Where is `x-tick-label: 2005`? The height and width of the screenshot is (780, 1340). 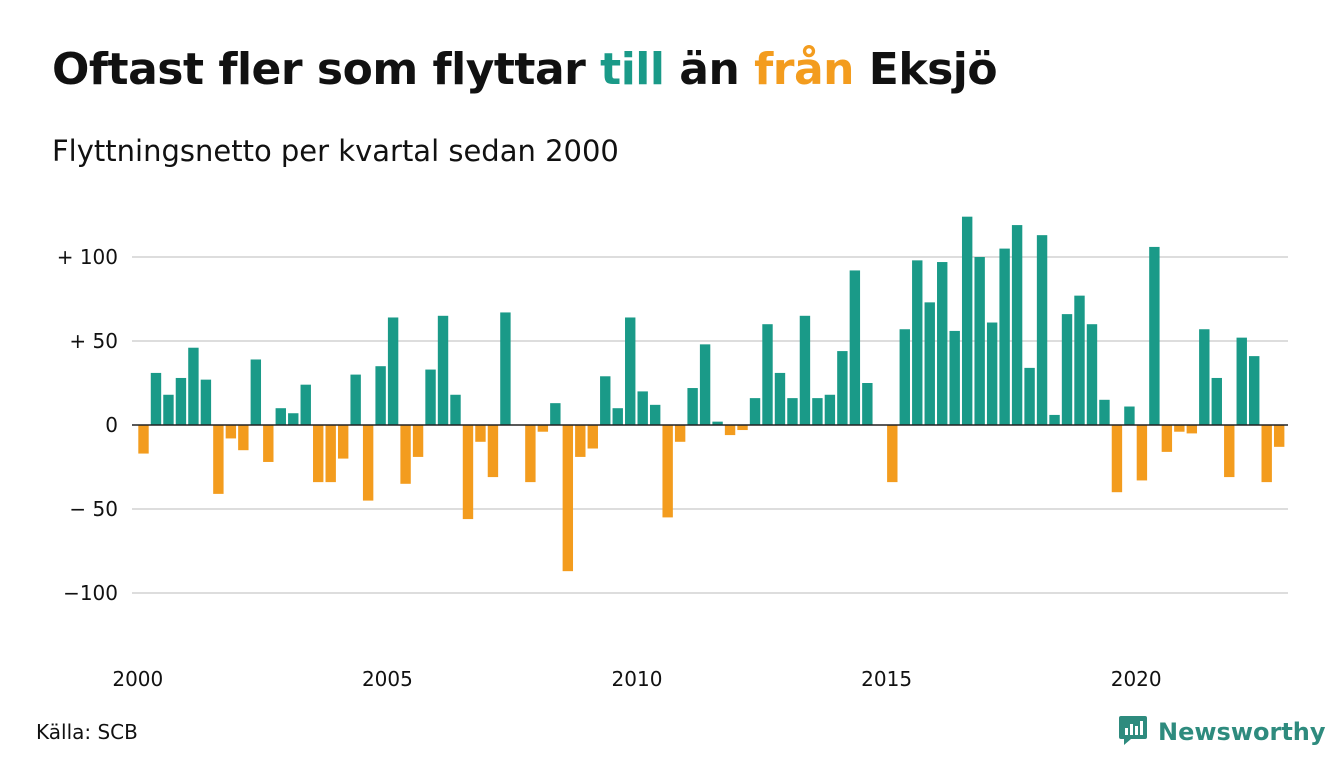 x-tick-label: 2005 is located at coordinates (387, 679).